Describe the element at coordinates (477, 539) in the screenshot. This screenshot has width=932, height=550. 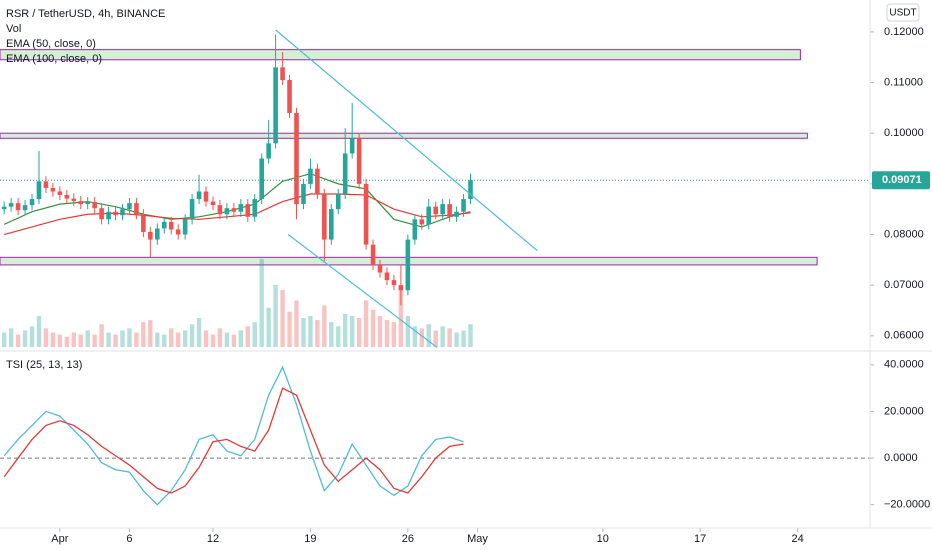
I see `x-tick-label: May` at that location.